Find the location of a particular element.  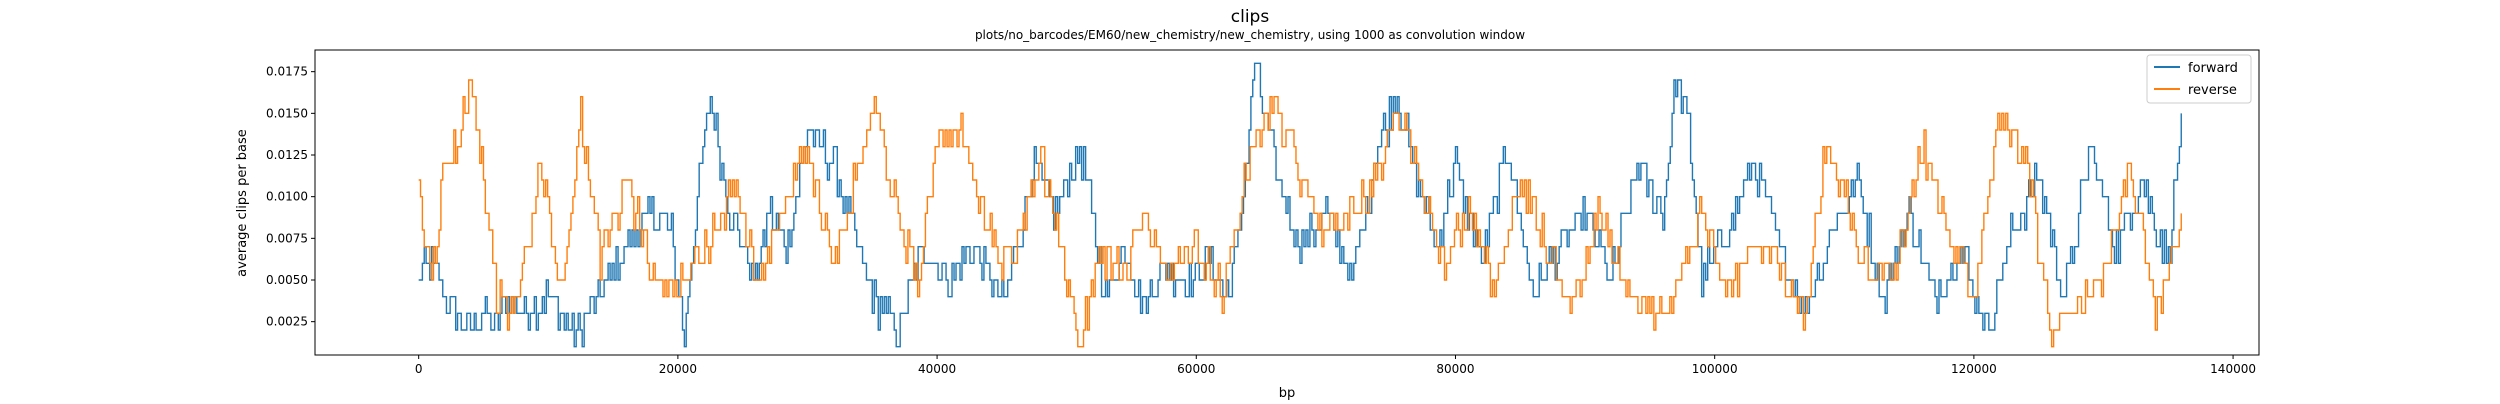

x-tick-label: 120000 is located at coordinates (1974, 369).